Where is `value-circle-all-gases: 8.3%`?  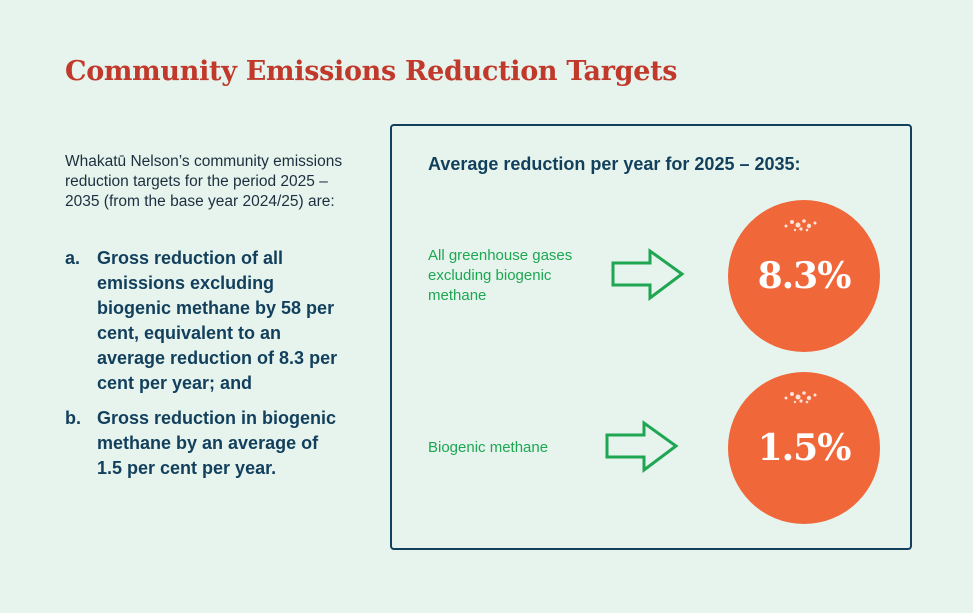
value-circle-all-gases: 8.3% is located at coordinates (804, 276).